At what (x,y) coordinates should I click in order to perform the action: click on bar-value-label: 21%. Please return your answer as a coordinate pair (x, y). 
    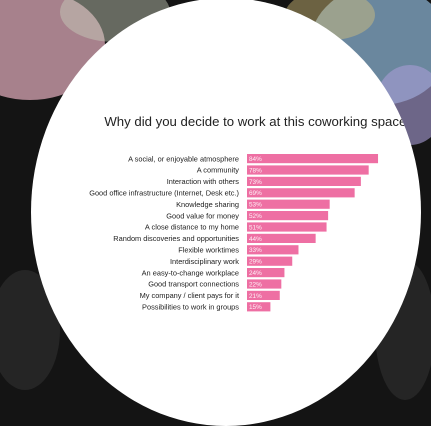
    Looking at the image, I should click on (255, 296).